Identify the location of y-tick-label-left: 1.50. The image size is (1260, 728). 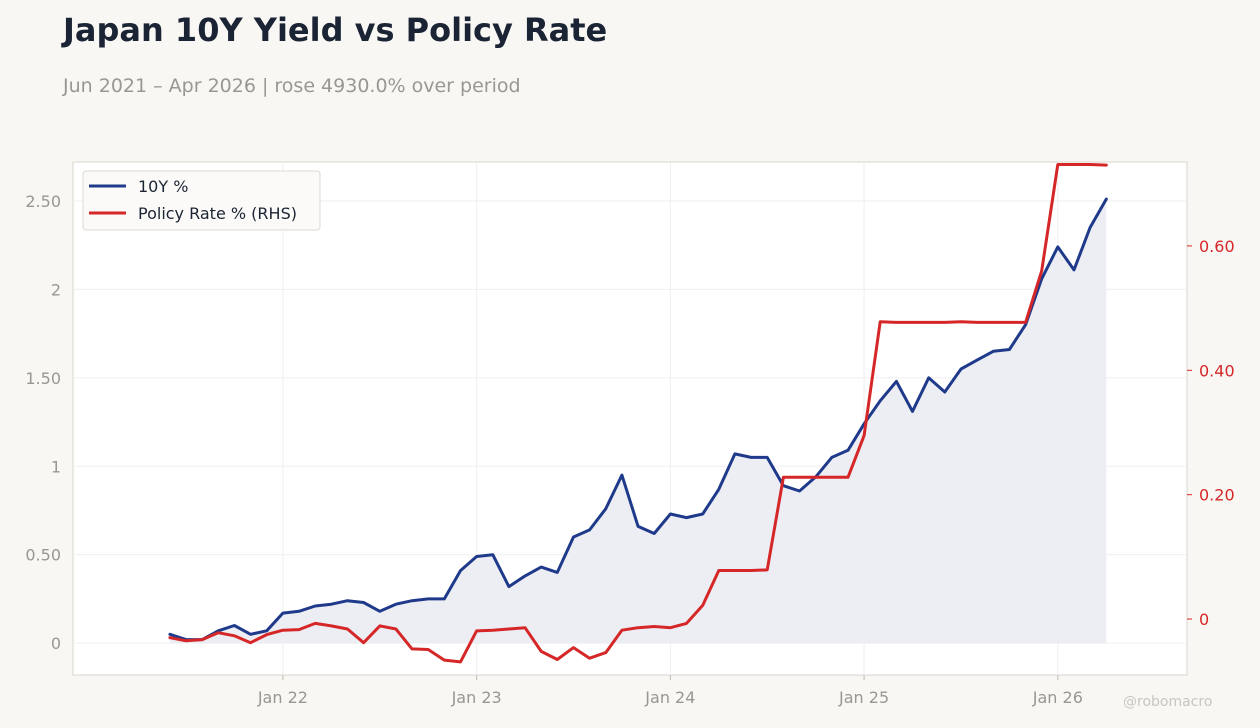
(43, 378).